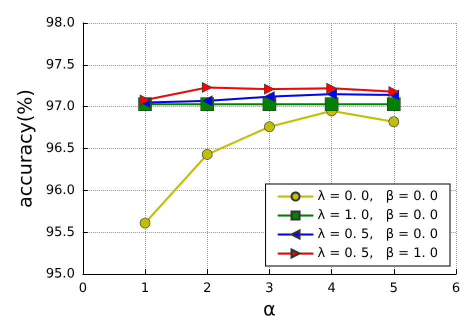  Describe the element at coordinates (269, 288) in the screenshot. I see `x-tick-label: 3` at that location.